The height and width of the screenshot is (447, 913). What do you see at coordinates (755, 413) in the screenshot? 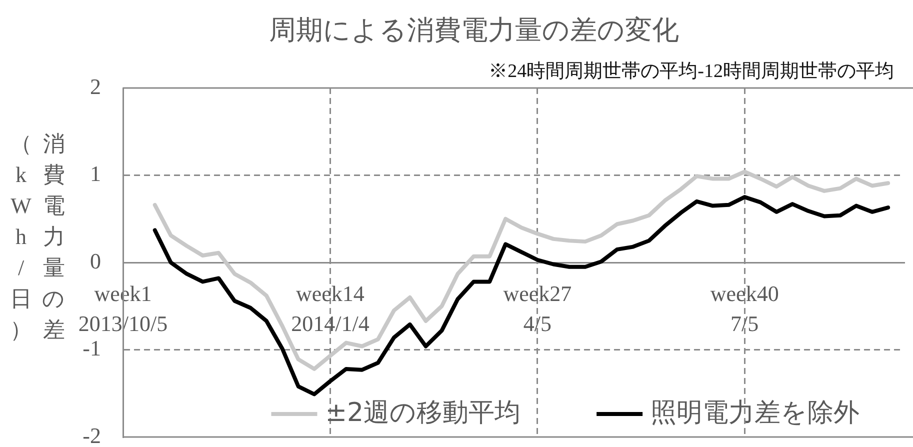
I see `legend-label: 照明電力差を除外` at bounding box center [755, 413].